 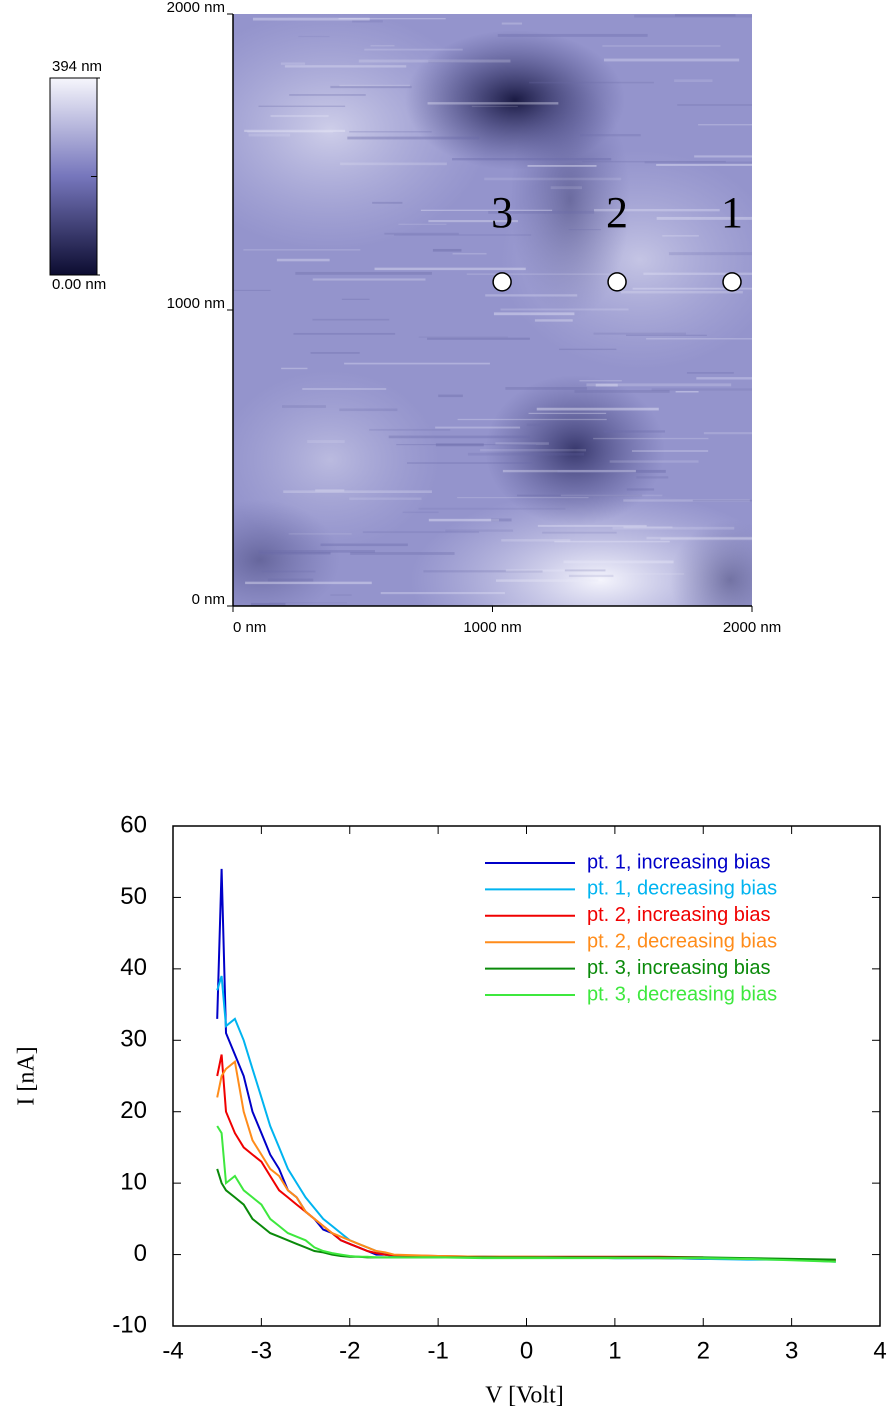 I want to click on point-label: 2, so click(x=617, y=212).